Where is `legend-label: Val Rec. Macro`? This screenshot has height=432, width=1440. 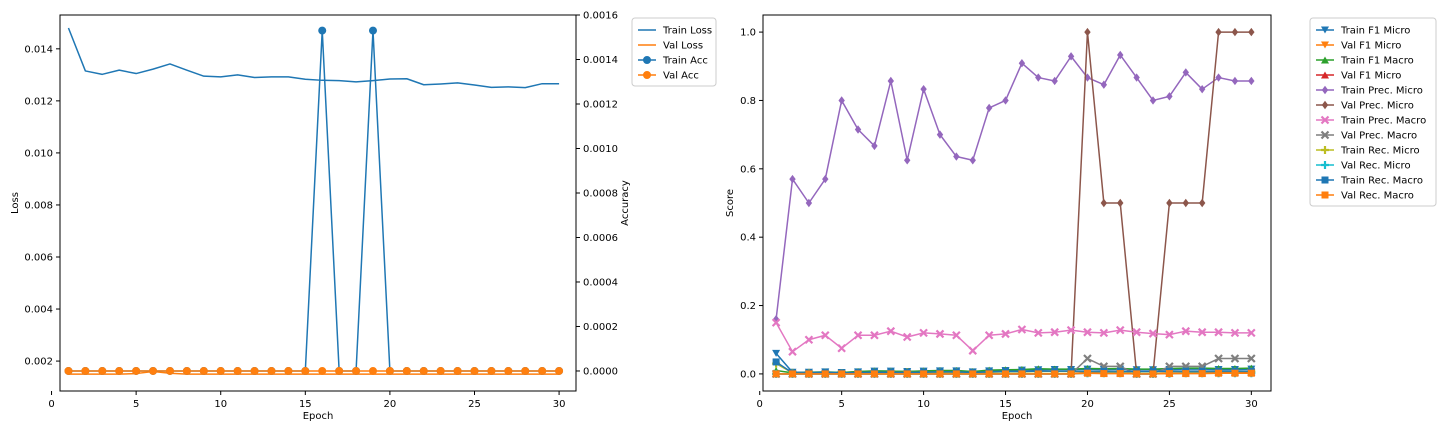
legend-label: Val Rec. Macro is located at coordinates (1377, 196).